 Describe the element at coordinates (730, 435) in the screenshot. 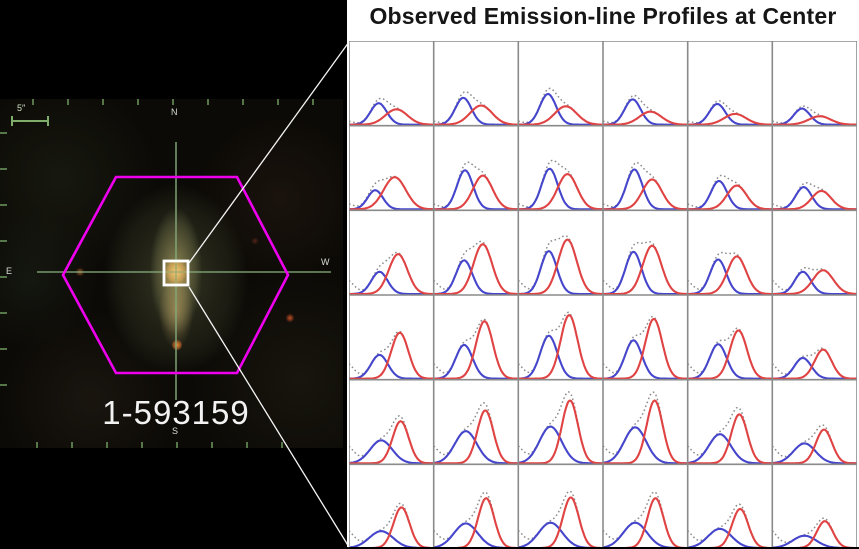

I see `profile-panel-r5c5` at that location.